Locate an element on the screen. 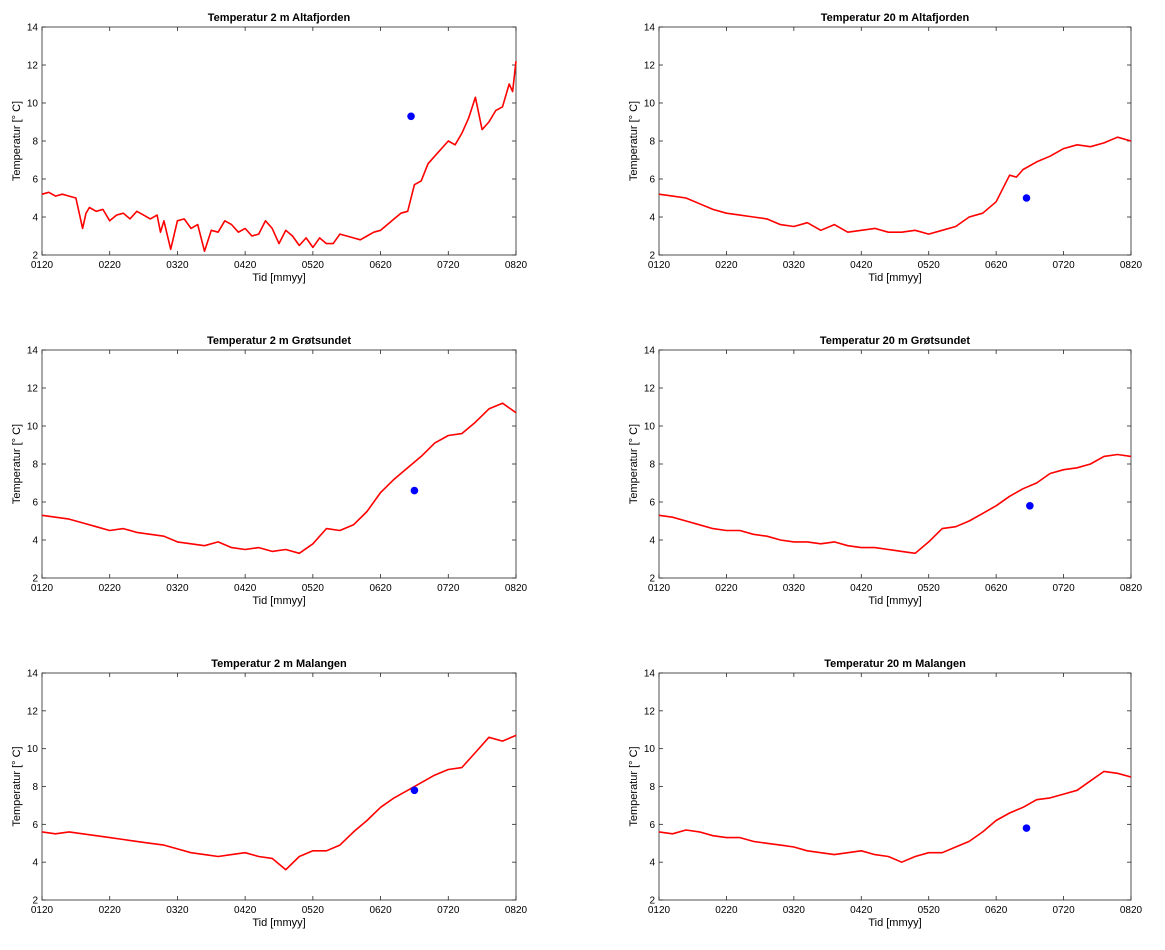 This screenshot has width=1165, height=950. chart-title: Temperatur 2 m Grøtsundet is located at coordinates (279, 341).